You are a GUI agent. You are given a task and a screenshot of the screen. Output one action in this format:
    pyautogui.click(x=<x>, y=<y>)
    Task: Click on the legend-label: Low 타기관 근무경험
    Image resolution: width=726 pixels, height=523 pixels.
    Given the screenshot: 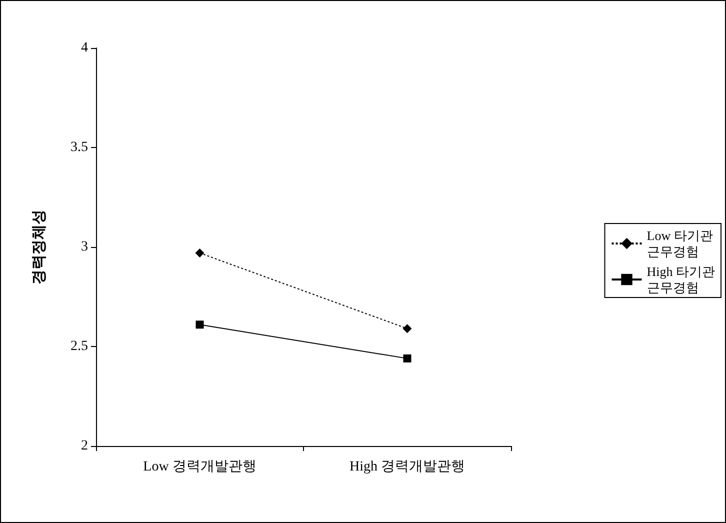 What is the action you would take?
    pyautogui.click(x=679, y=243)
    